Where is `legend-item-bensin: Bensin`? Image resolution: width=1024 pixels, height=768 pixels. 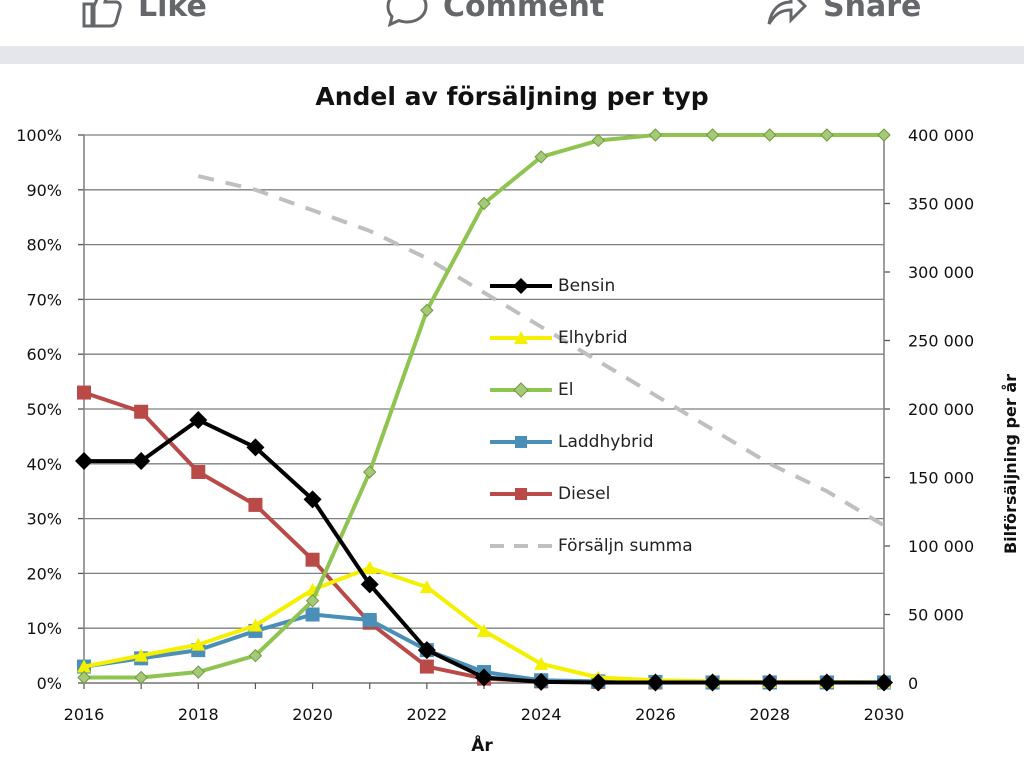 legend-item-bensin: Bensin is located at coordinates (618, 286).